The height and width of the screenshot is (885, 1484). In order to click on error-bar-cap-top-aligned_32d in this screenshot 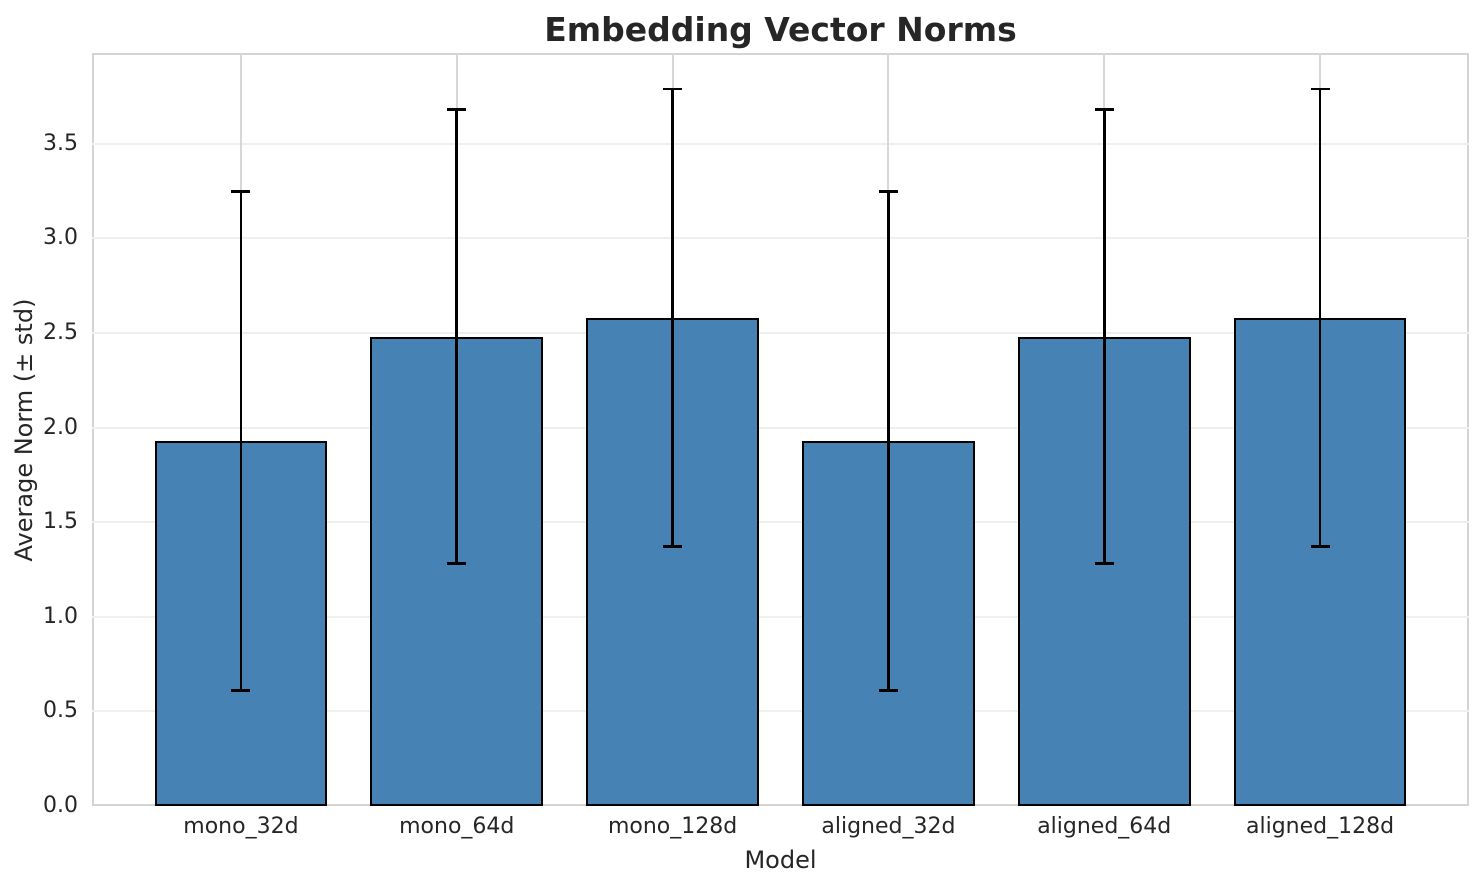, I will do `click(888, 191)`.